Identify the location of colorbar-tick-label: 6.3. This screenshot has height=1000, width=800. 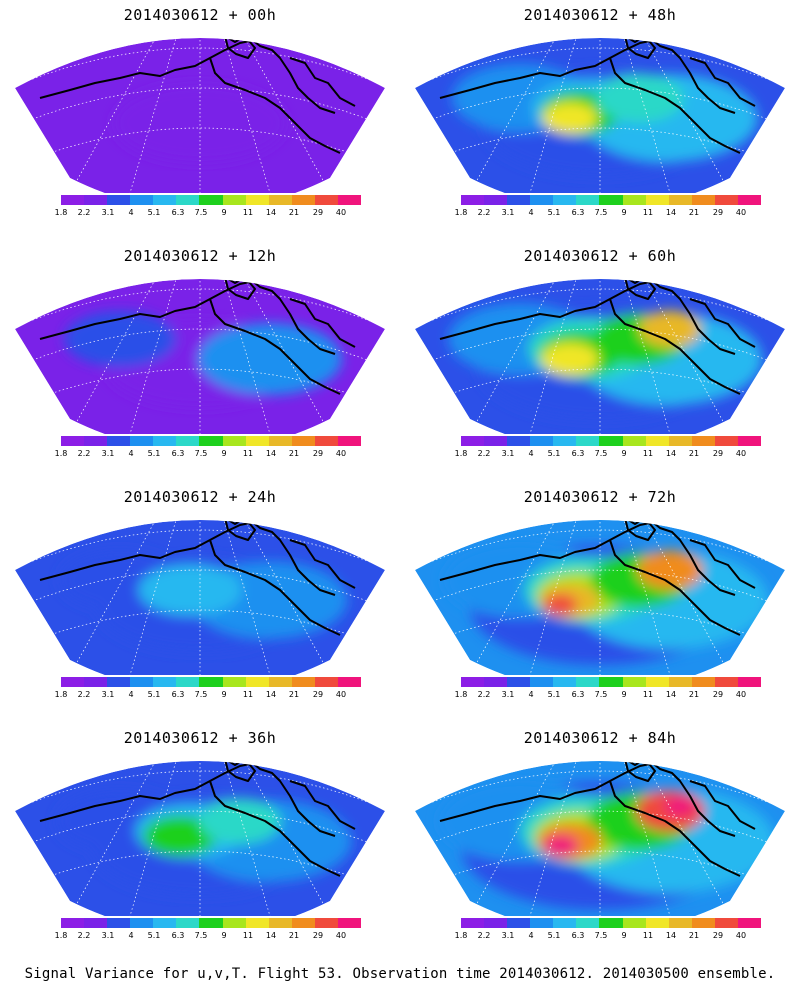
(578, 453).